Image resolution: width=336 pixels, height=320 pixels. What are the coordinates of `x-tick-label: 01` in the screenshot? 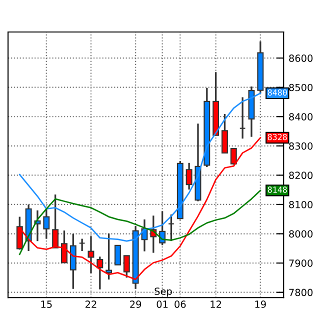 It's located at (162, 304).